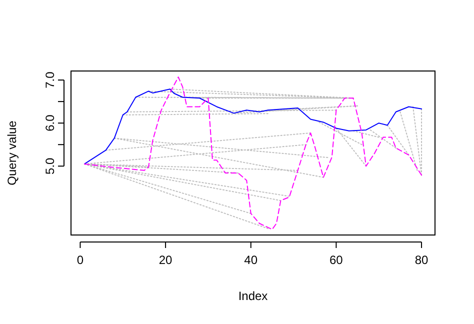  Describe the element at coordinates (50, 123) in the screenshot. I see `y-tick-label: 6.0` at that location.